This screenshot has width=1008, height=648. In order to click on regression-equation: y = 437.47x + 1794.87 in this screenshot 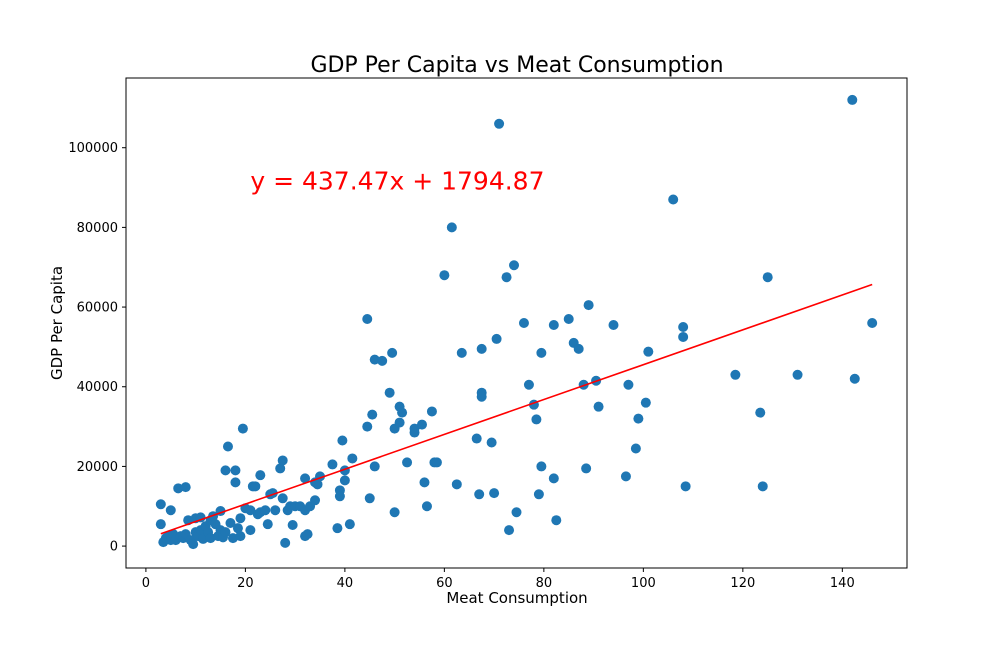, I will do `click(397, 181)`.